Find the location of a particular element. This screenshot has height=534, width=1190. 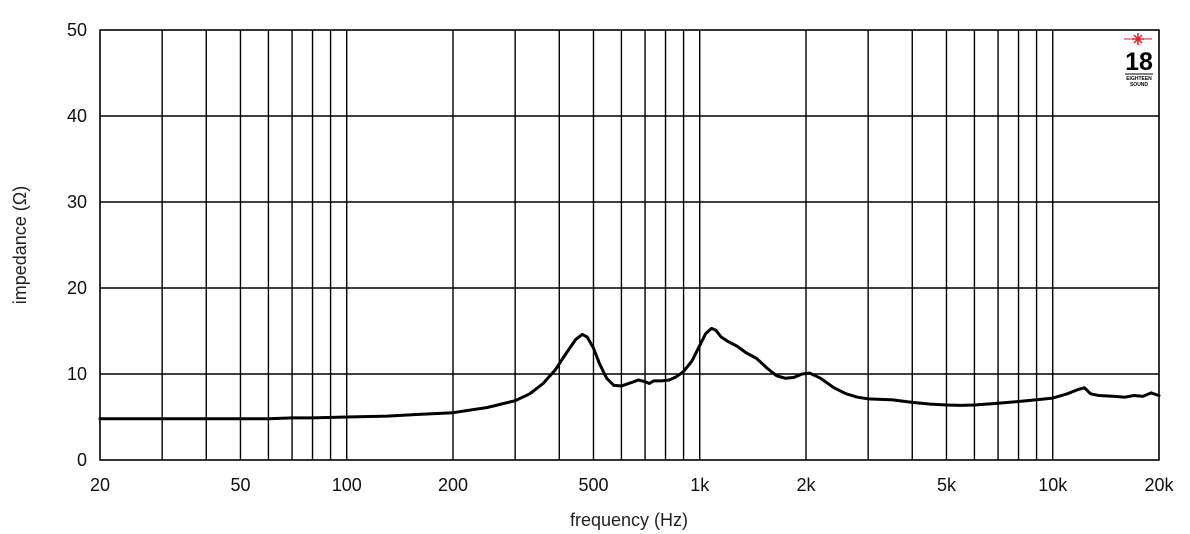

y-tick-label: 30 is located at coordinates (77, 202).